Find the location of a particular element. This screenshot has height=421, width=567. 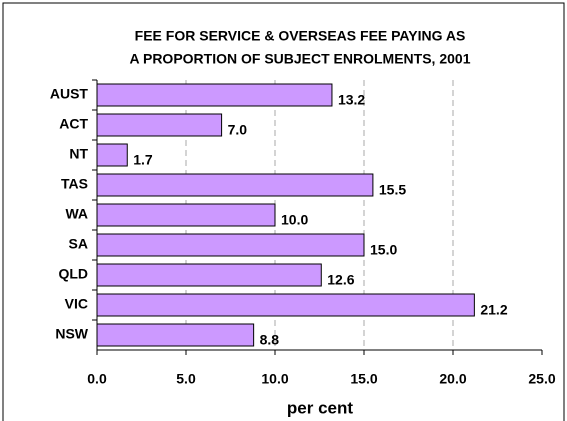

x-tick-label: 5.0 is located at coordinates (186, 379).